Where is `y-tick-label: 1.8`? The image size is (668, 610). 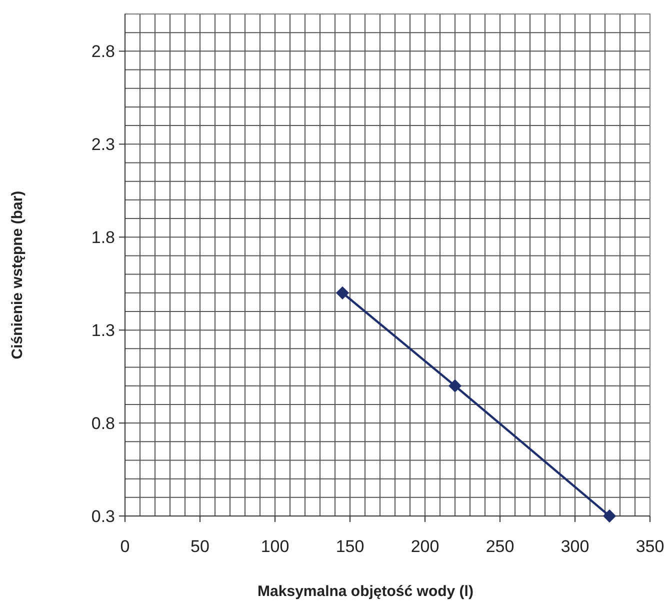
y-tick-label: 1.8 is located at coordinates (103, 238).